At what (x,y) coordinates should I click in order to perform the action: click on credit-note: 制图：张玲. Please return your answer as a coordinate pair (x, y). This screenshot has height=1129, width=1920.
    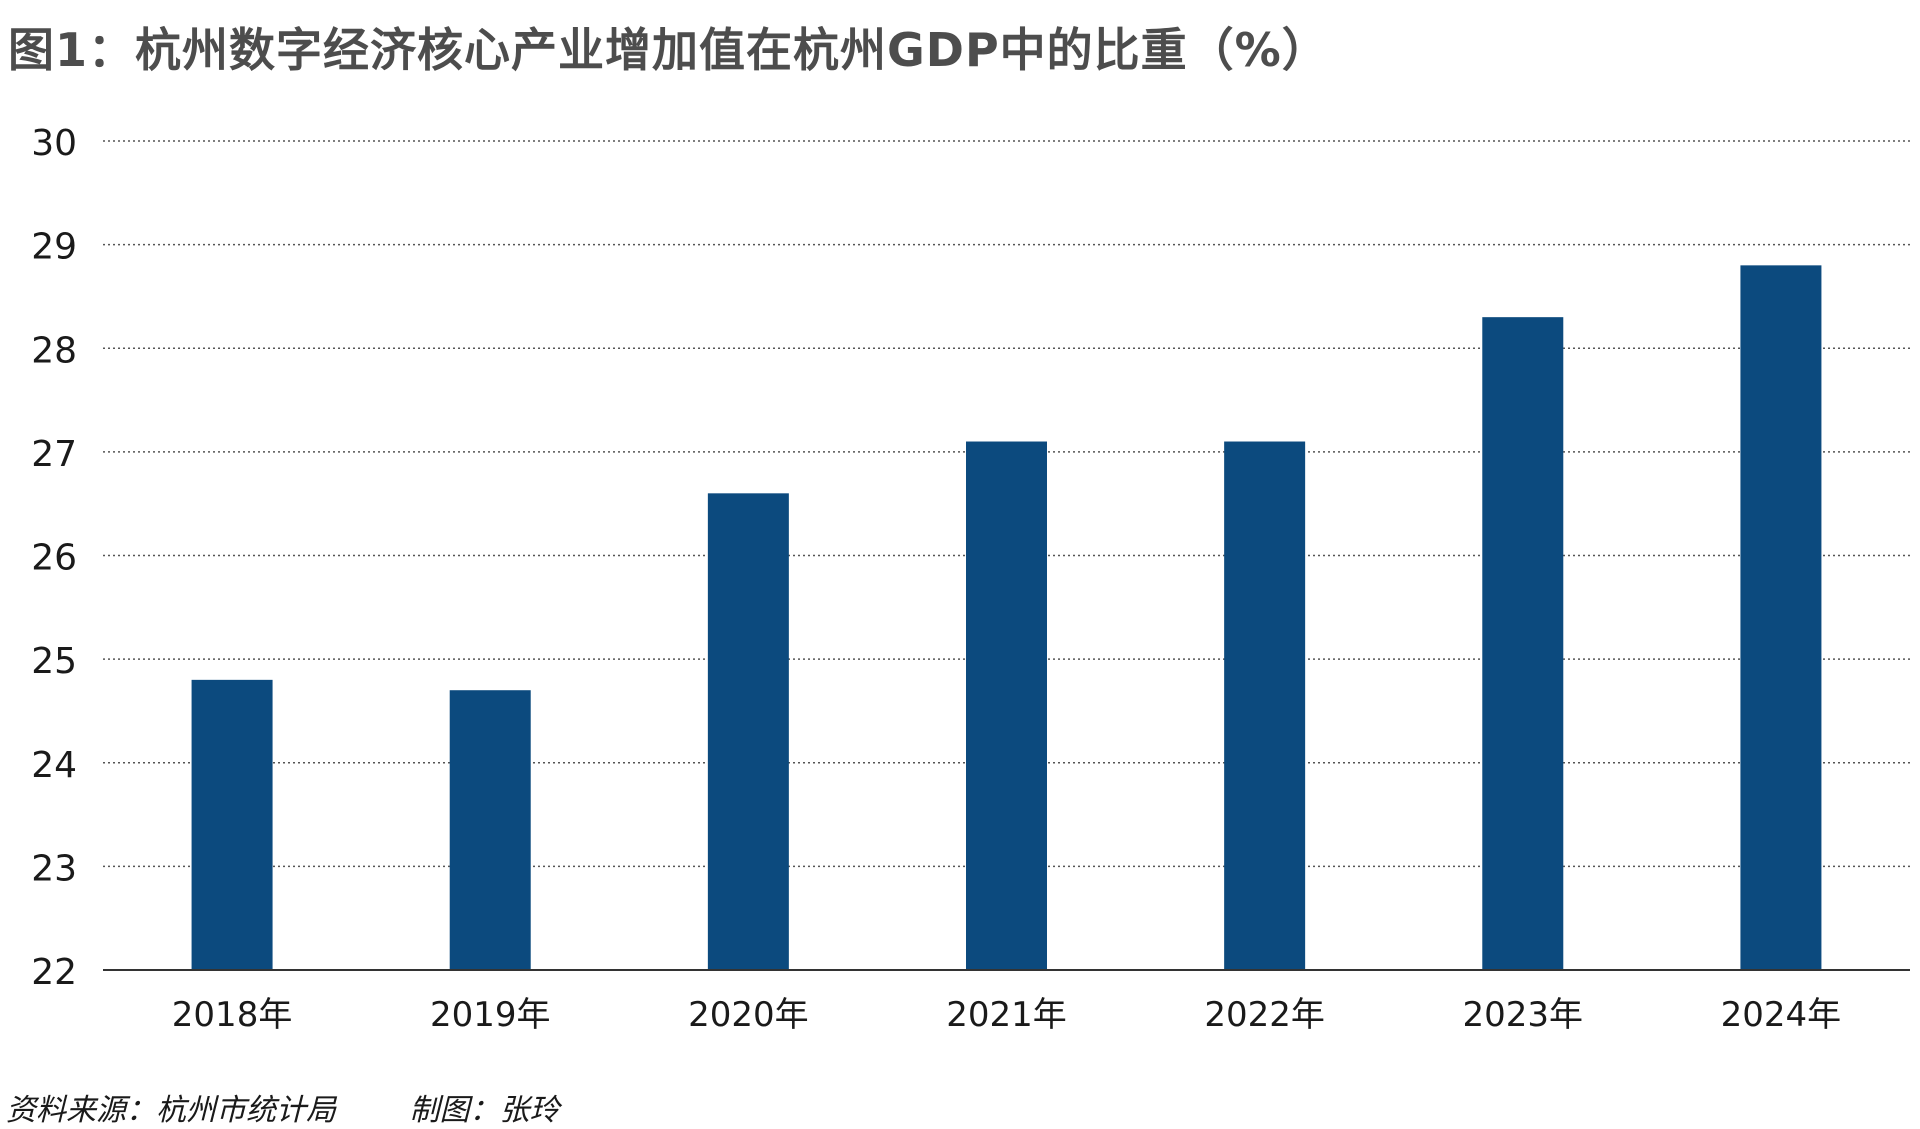
    Looking at the image, I should click on (484, 1110).